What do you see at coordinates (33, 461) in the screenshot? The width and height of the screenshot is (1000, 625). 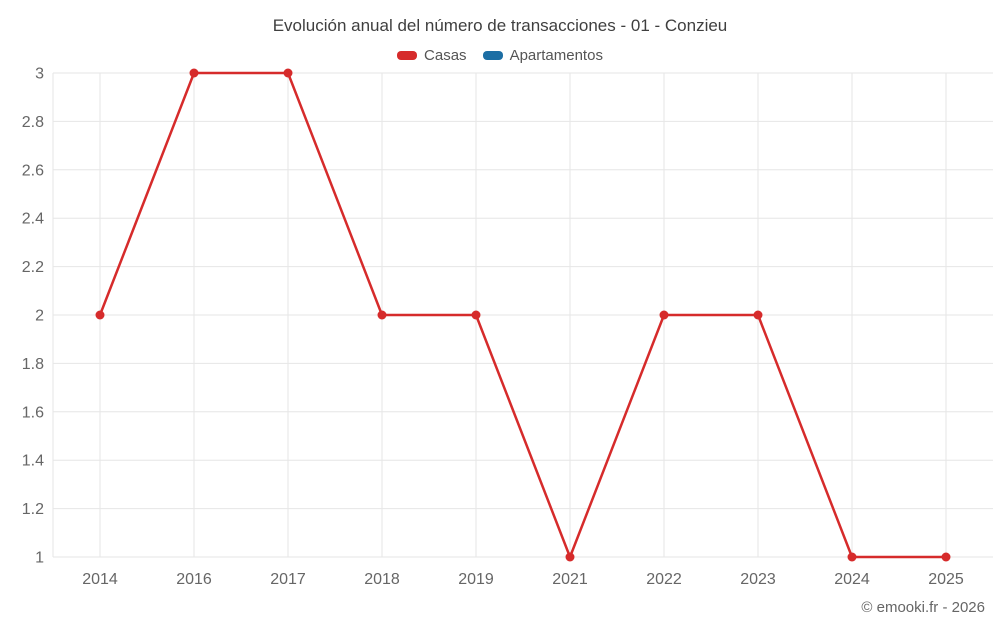 I see `y-axis-label: 1.4` at bounding box center [33, 461].